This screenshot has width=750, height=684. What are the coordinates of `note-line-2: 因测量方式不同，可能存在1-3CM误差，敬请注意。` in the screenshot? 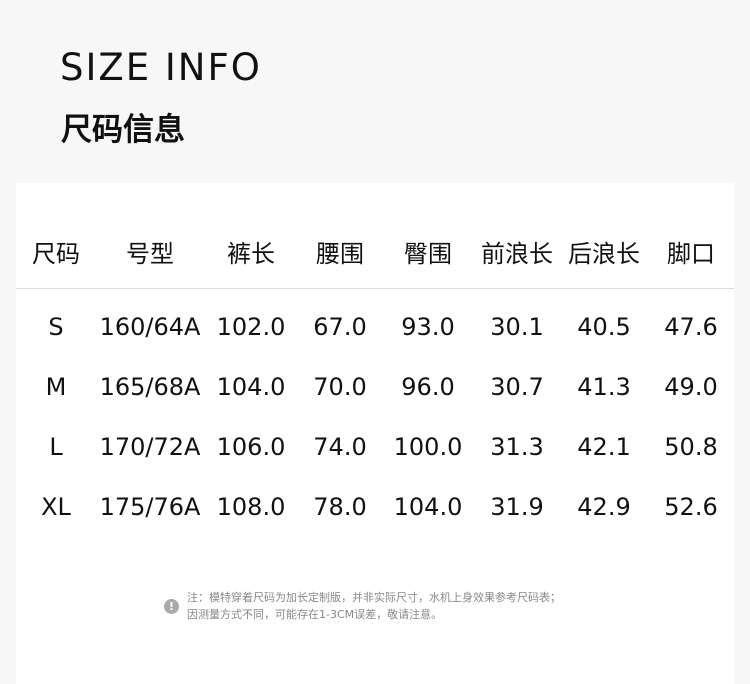 It's located at (315, 614).